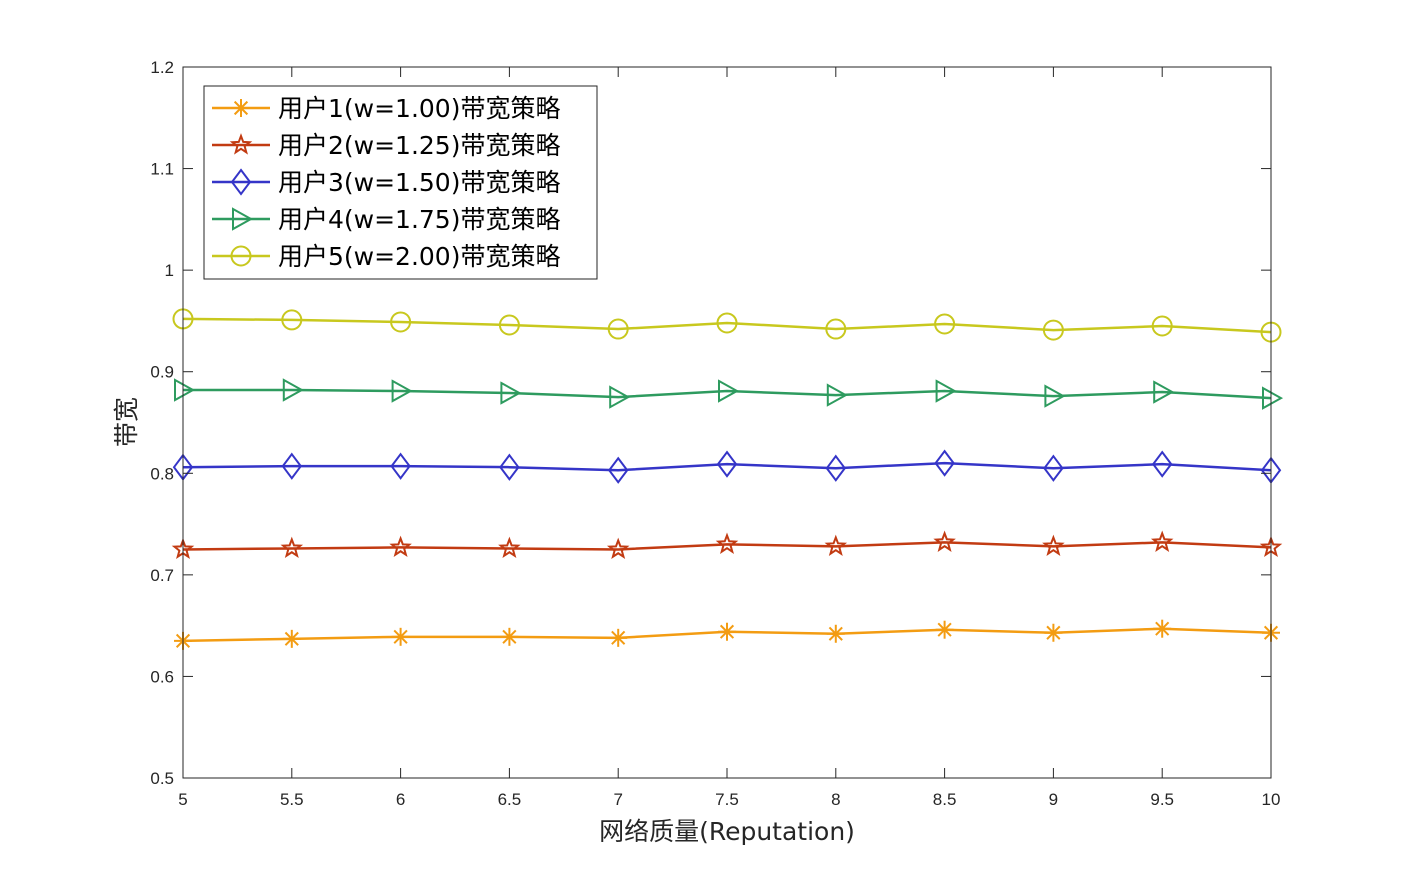 Image resolution: width=1404 pixels, height=874 pixels. I want to click on series-5-line, so click(727, 325).